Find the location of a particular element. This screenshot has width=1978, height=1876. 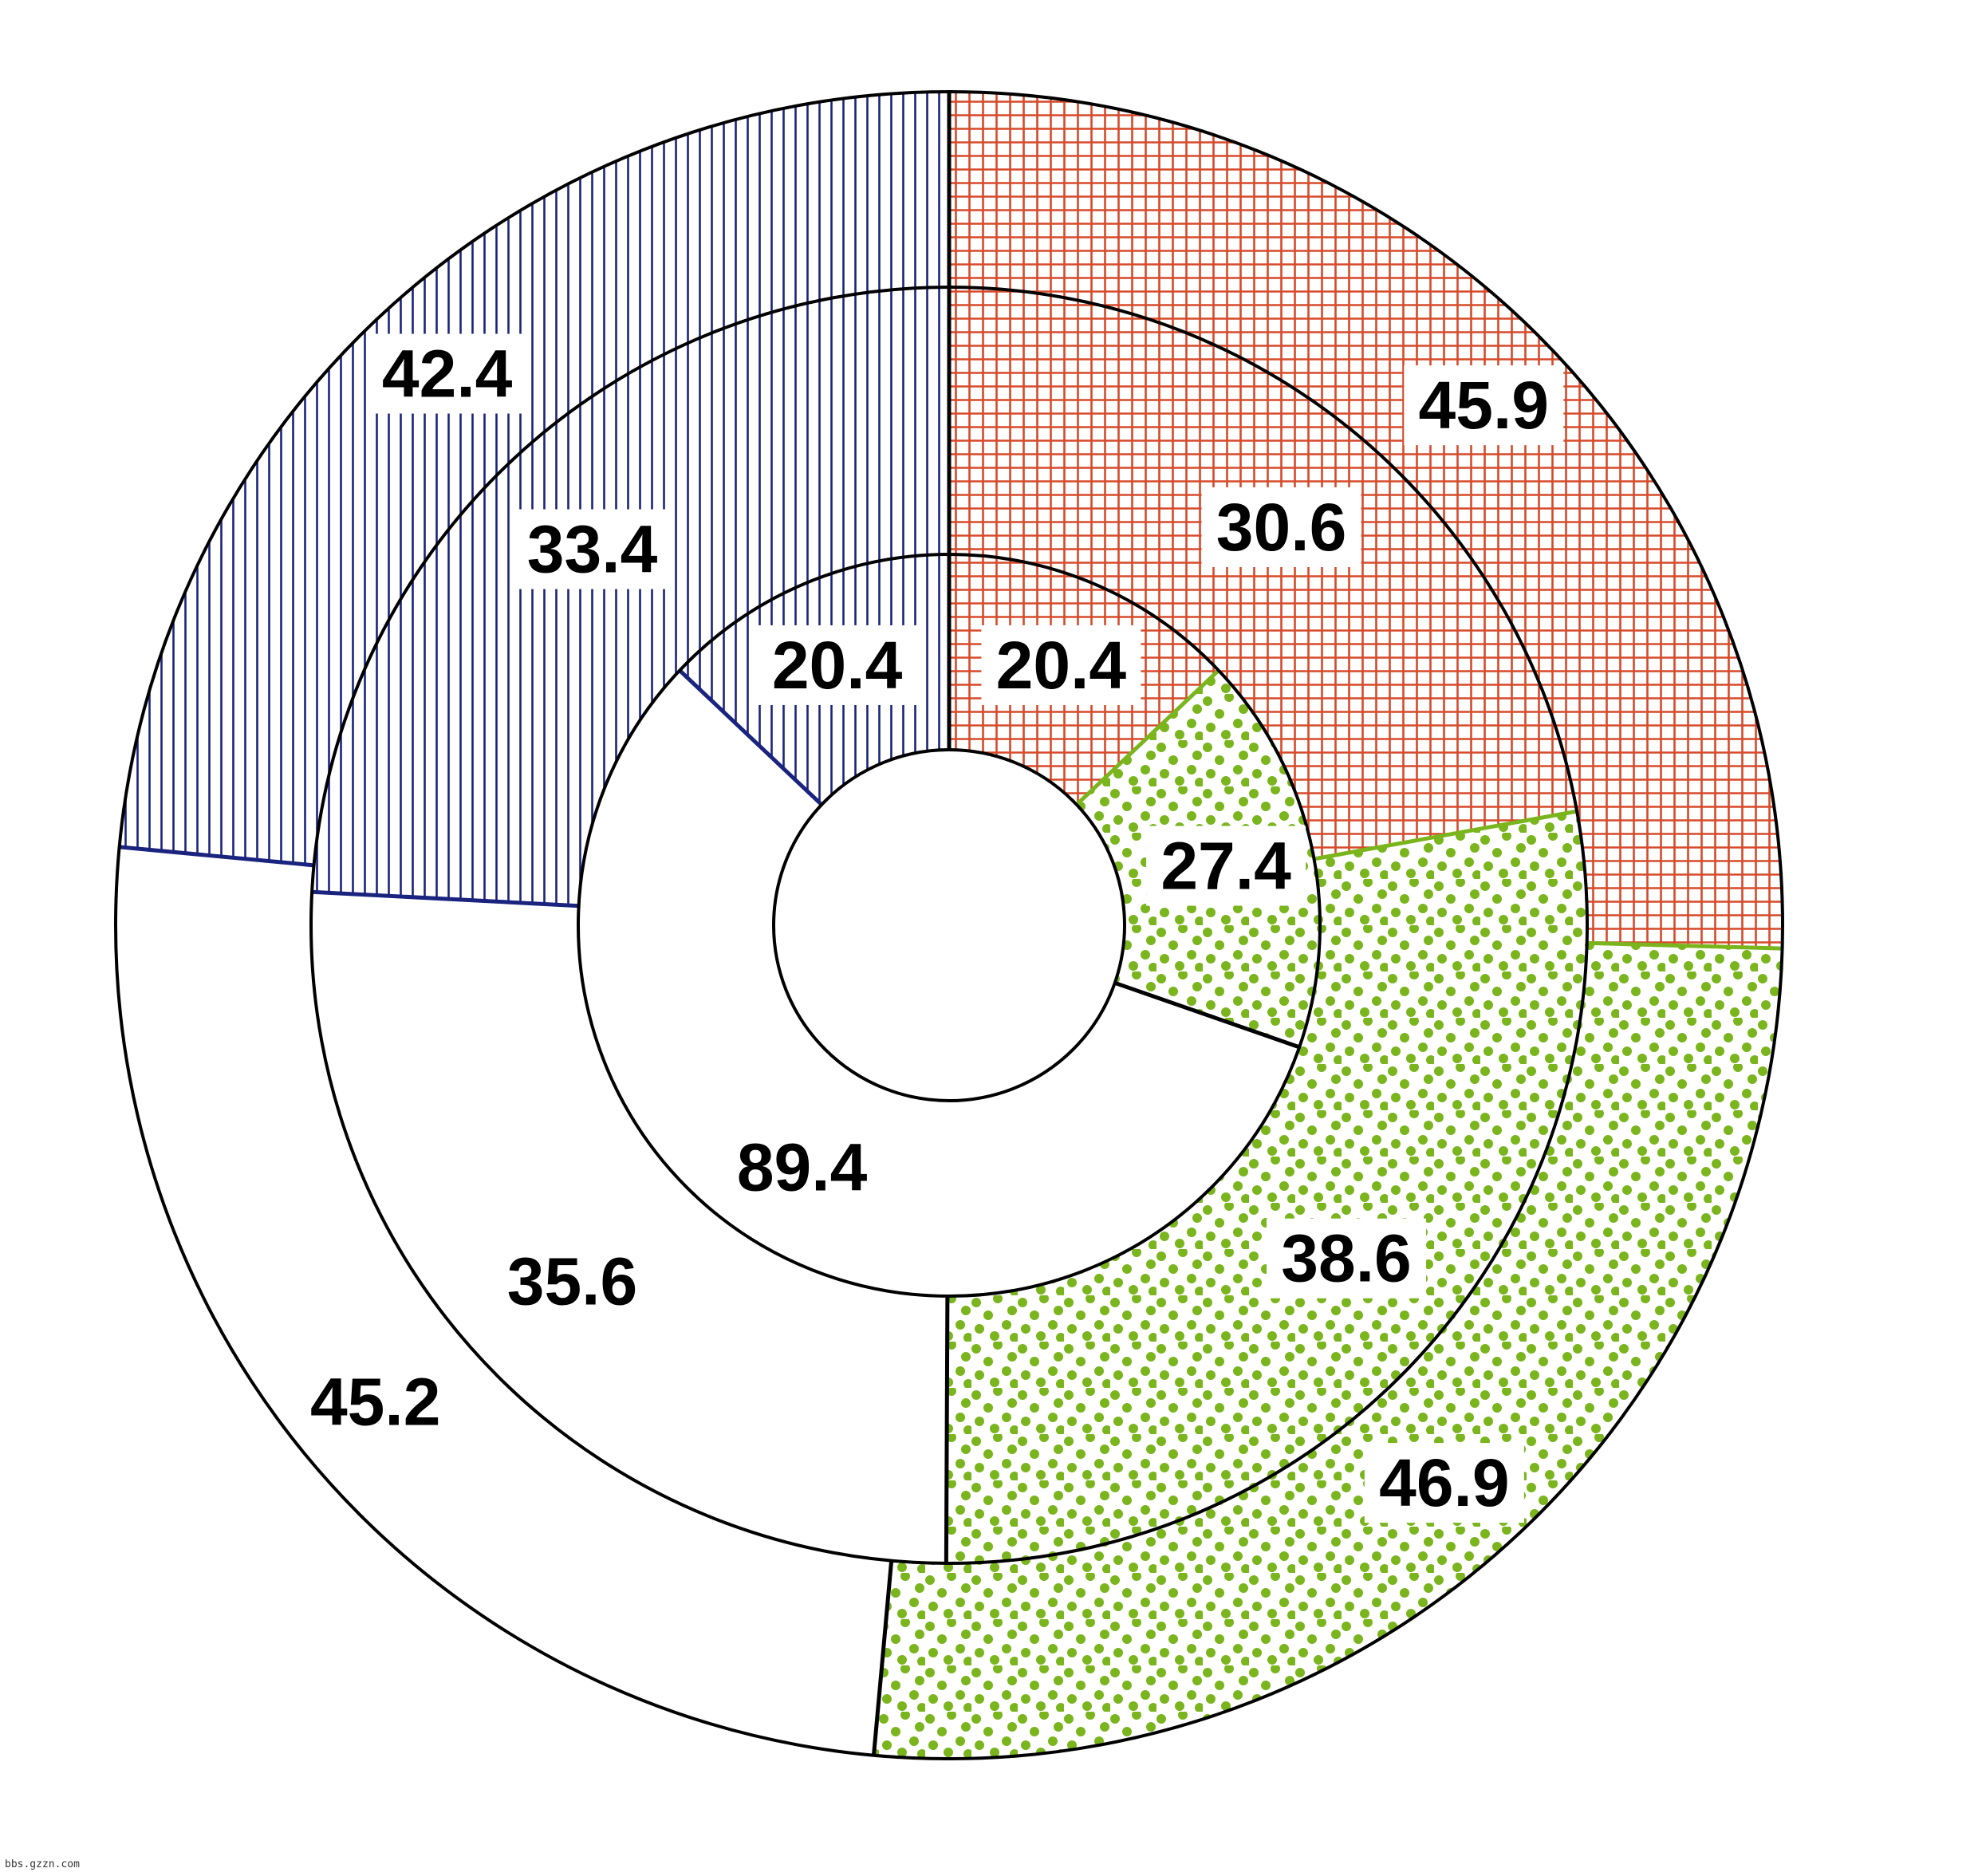

svg-text: 38.6 is located at coordinates (1346, 1259).